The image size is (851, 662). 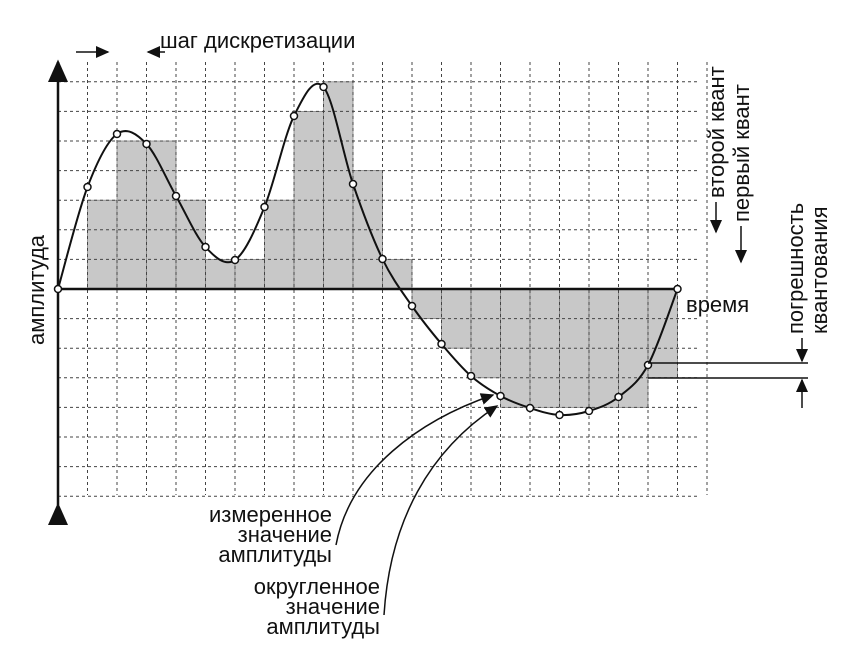 I want to click on amplitude-label: амплитуда, so click(x=36, y=289).